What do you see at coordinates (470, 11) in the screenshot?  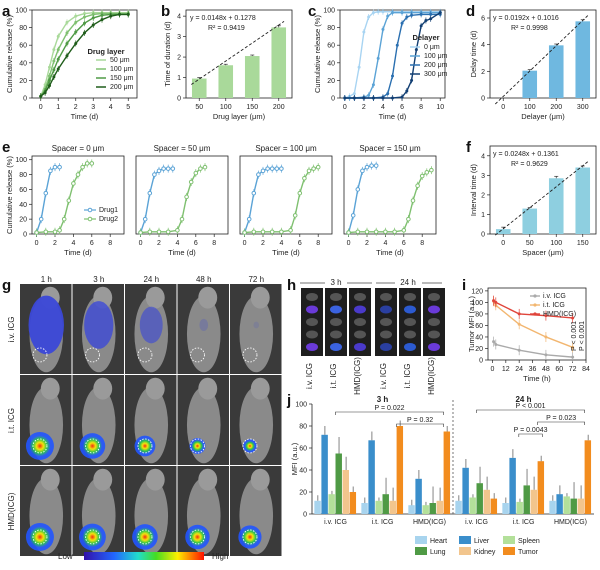 I see `panel-label-d: d` at bounding box center [470, 11].